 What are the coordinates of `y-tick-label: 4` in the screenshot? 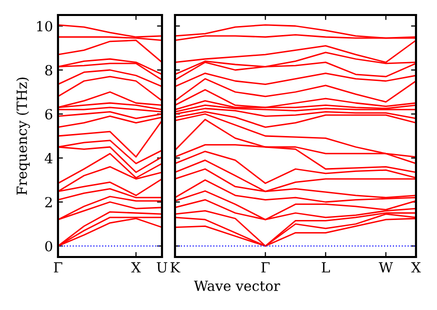 It's located at (48, 158).